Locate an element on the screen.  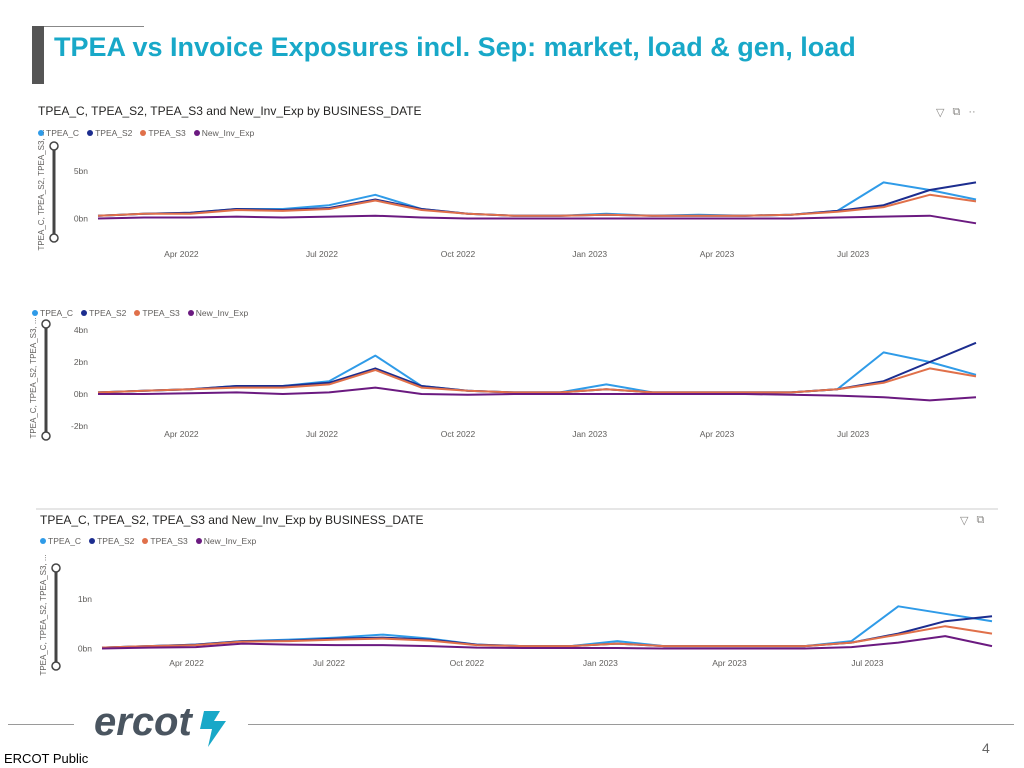
y-tick-label: -2bn is located at coordinates (79, 426).